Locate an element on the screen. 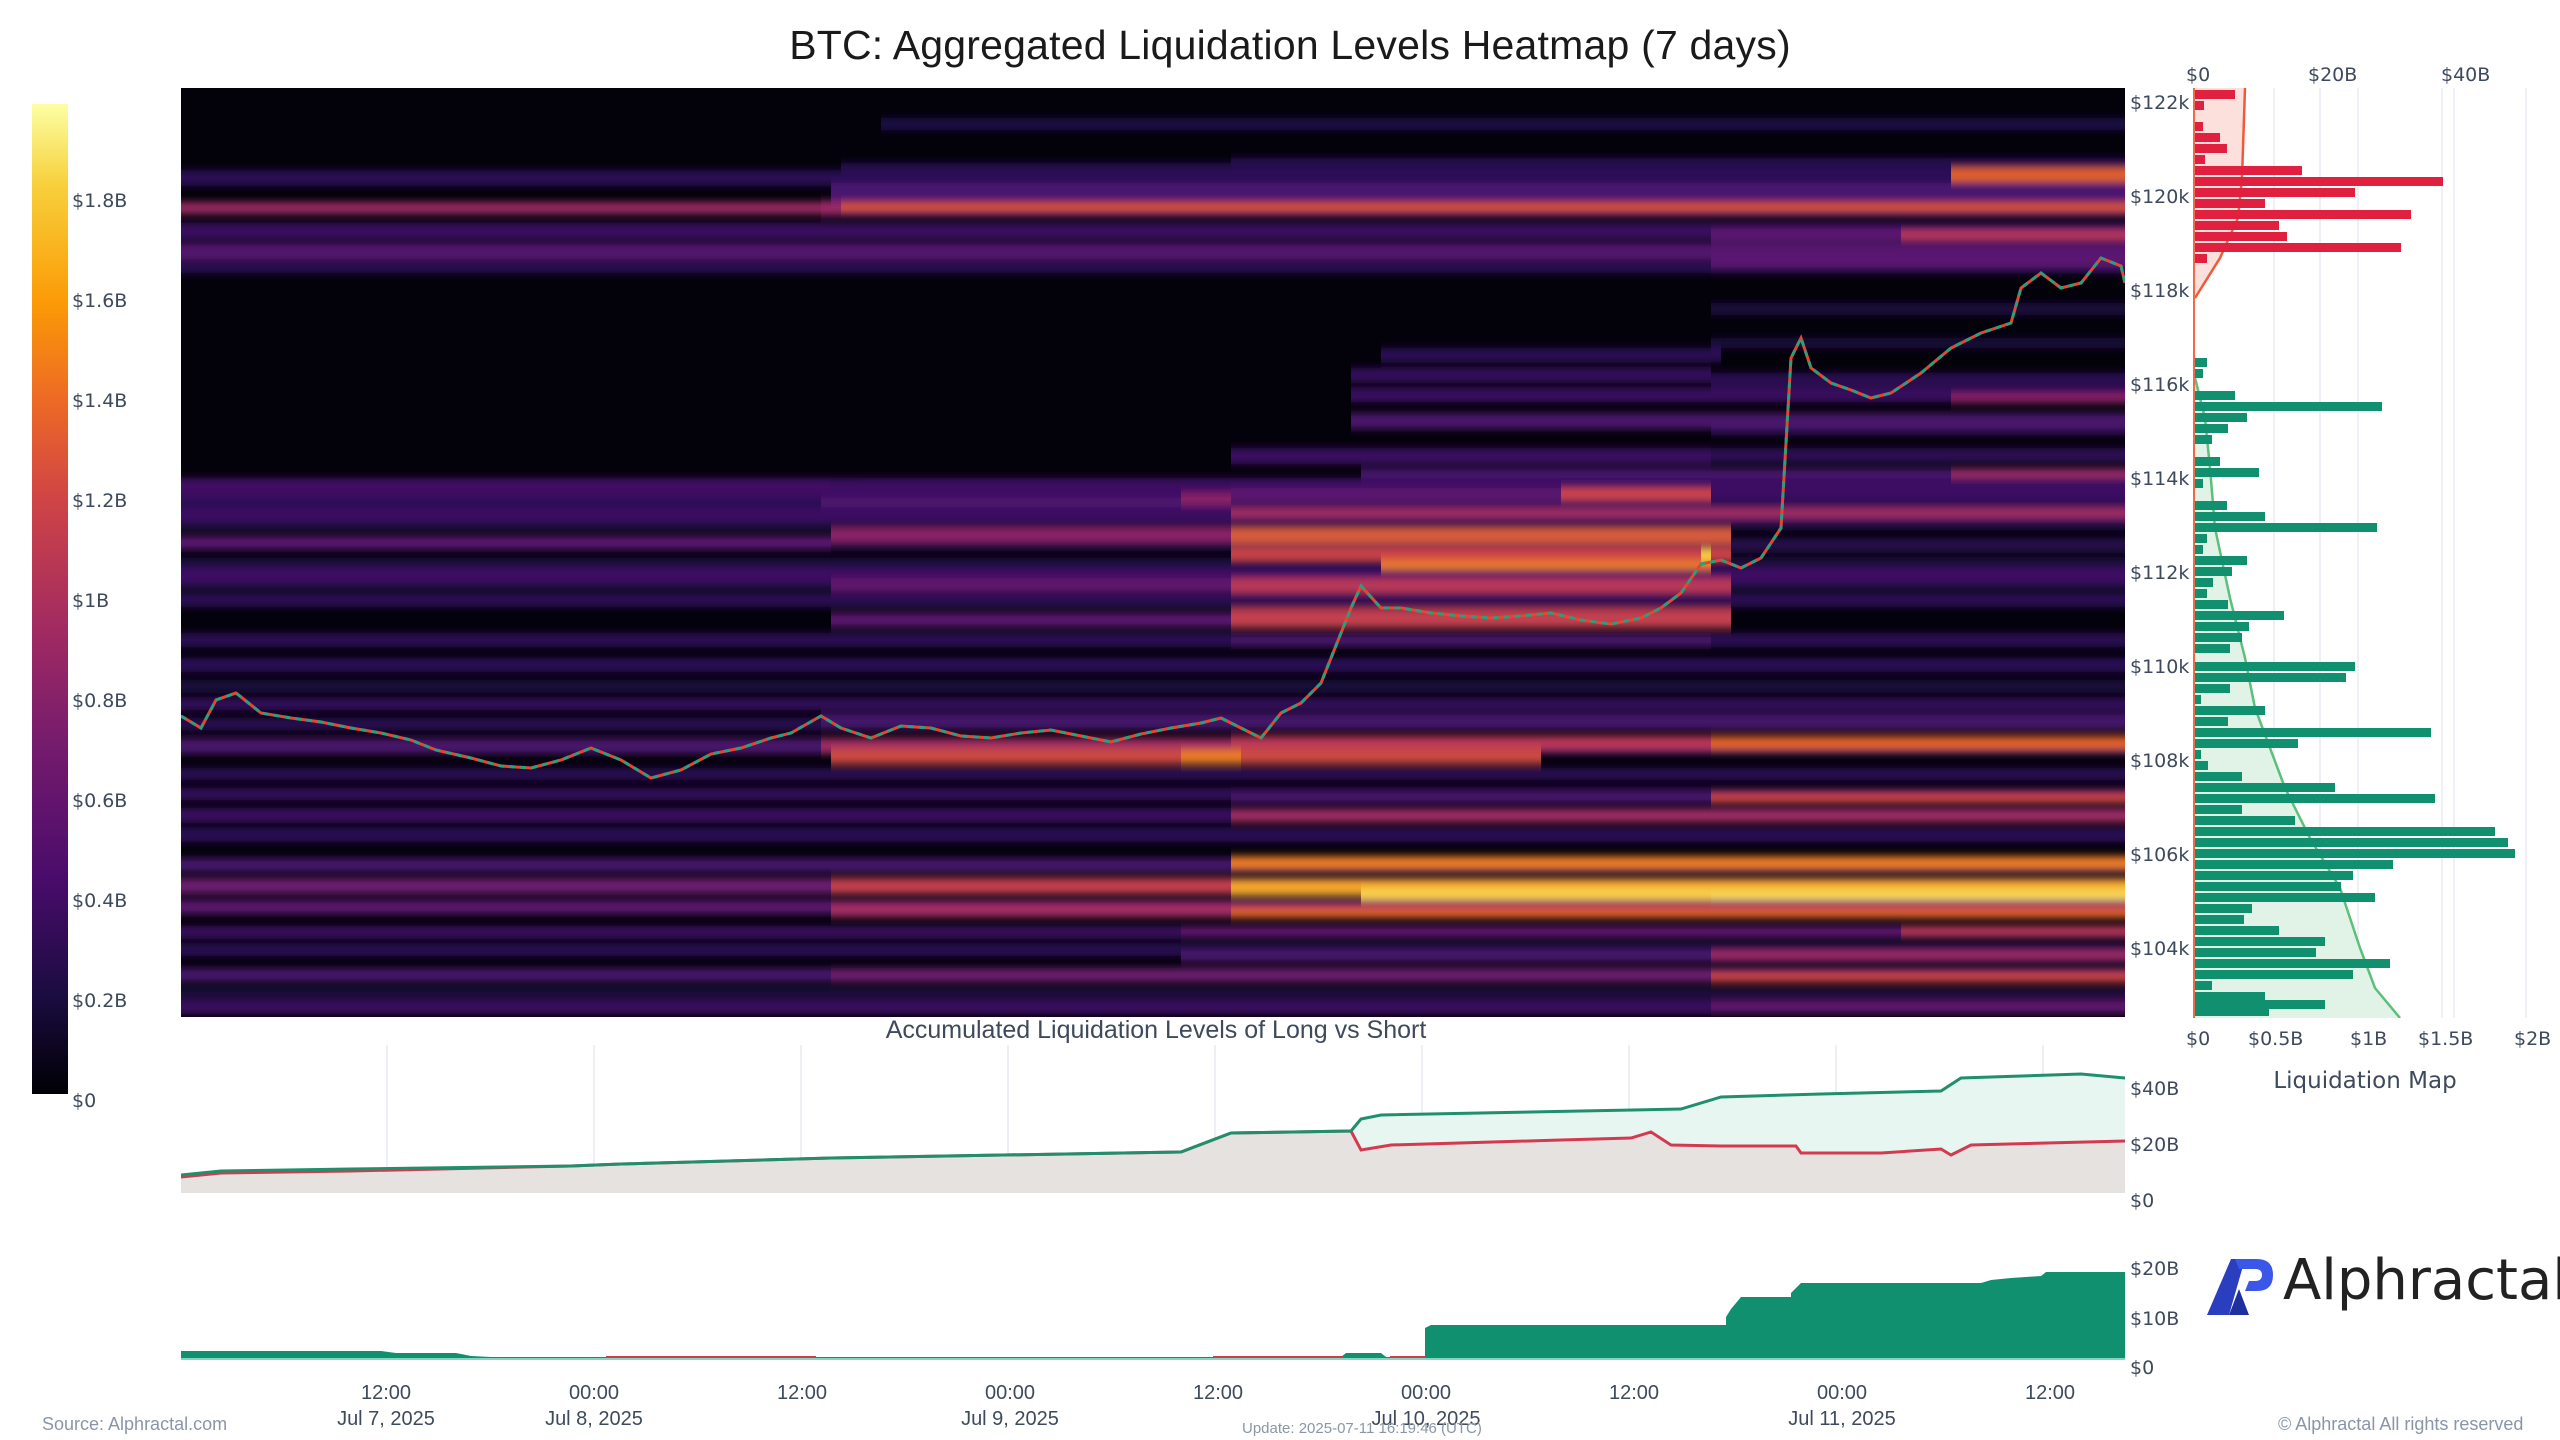  liq-map-bottom-axis-label: $0 is located at coordinates (2198, 1039).